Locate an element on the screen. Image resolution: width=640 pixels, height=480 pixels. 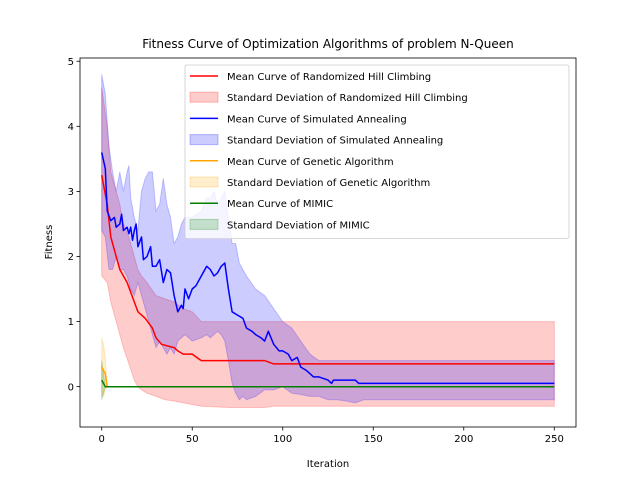
x-tick-label: 50 is located at coordinates (192, 439).